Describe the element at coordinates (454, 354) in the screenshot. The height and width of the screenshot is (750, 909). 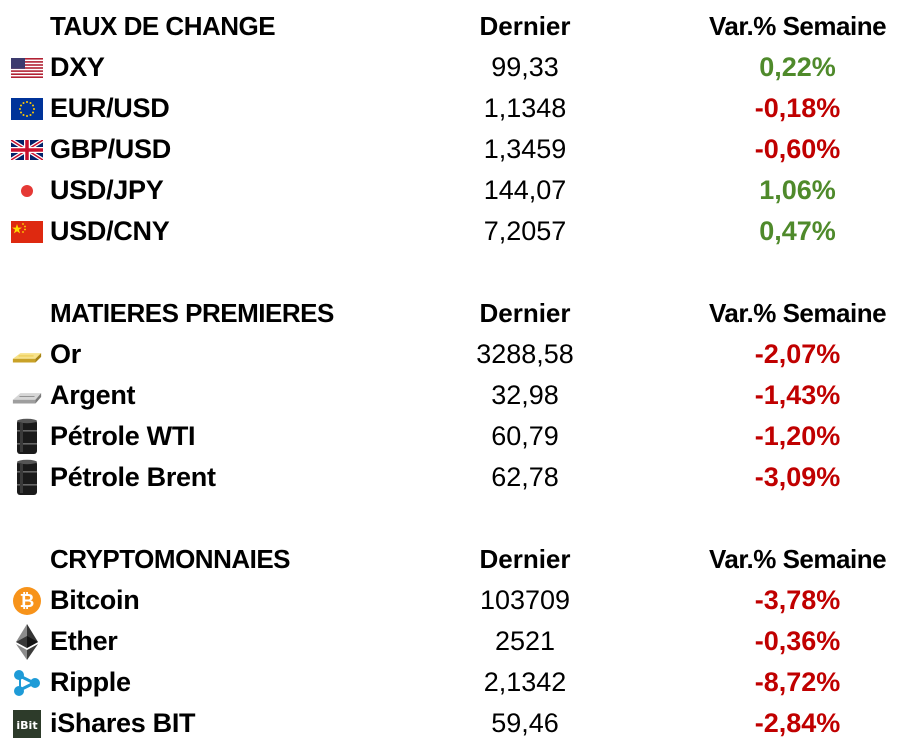
I see `table-row-gold: Or 3288,58 -2,07%` at that location.